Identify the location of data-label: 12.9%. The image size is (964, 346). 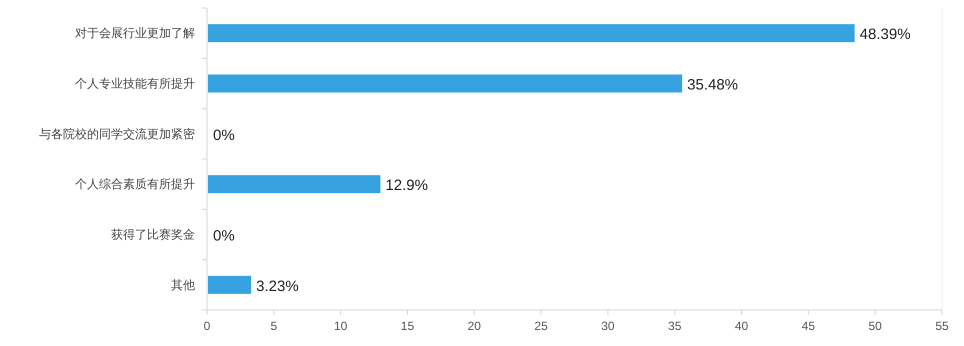
(406, 185).